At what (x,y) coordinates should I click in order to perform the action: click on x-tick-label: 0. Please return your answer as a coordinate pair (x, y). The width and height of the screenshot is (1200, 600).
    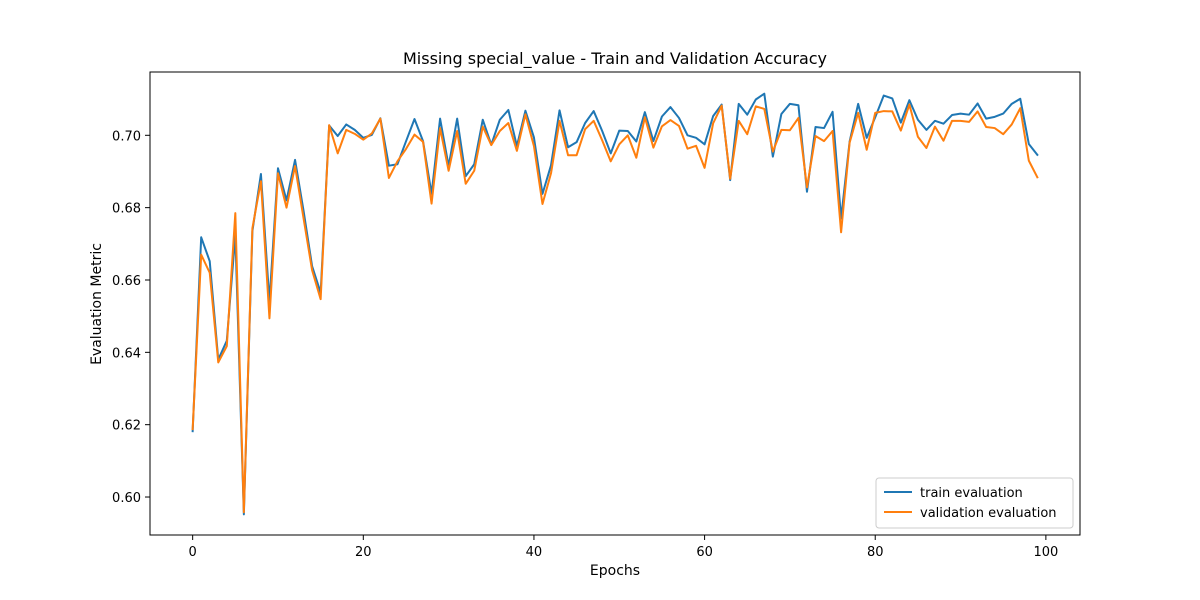
    Looking at the image, I should click on (193, 552).